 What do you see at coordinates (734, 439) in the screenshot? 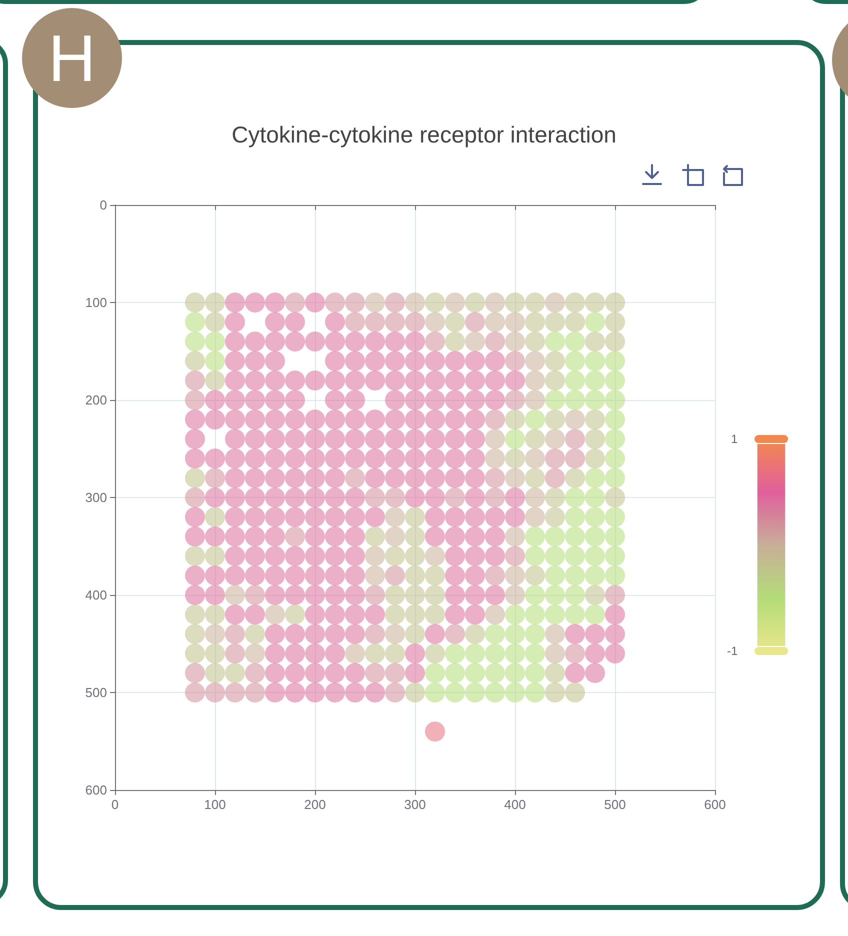
I see `color-bar-label: 1` at bounding box center [734, 439].